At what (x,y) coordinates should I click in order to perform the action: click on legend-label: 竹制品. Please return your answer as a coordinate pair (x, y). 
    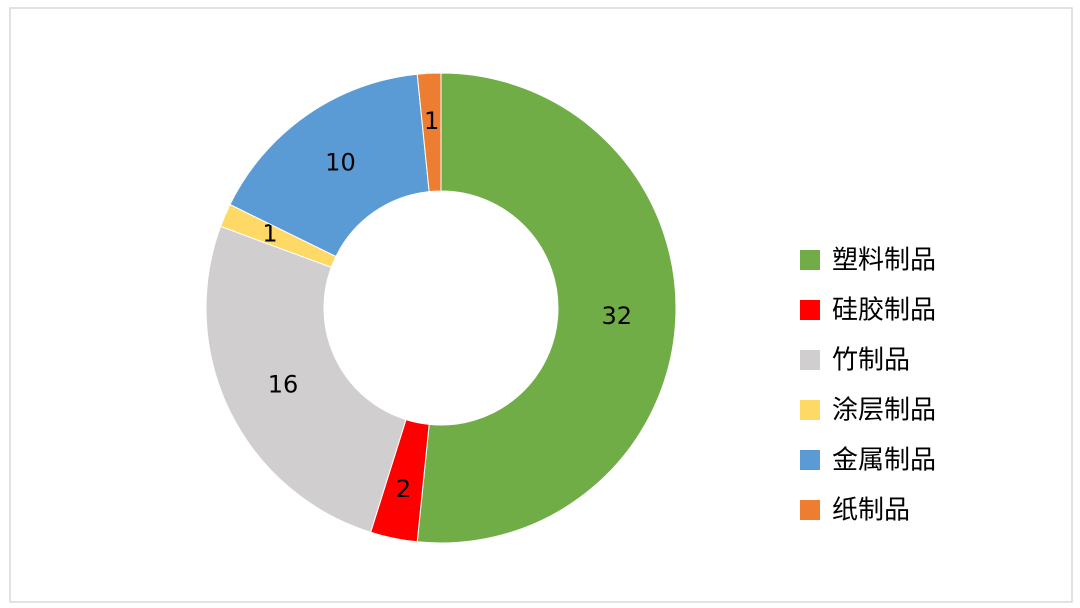
    Looking at the image, I should click on (871, 361).